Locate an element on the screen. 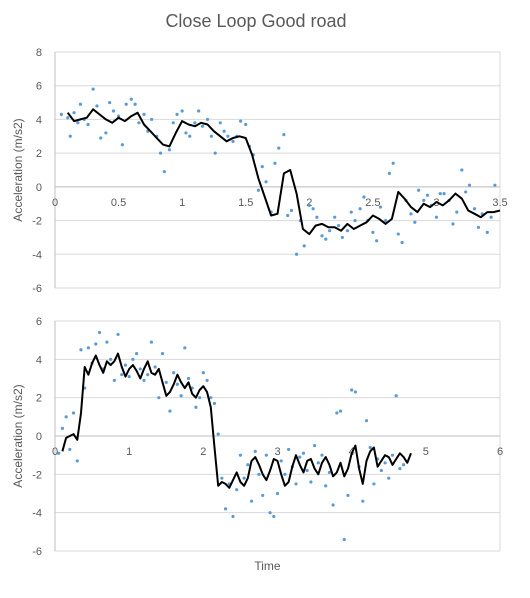  y-tick-label: -6 is located at coordinates (37, 552).